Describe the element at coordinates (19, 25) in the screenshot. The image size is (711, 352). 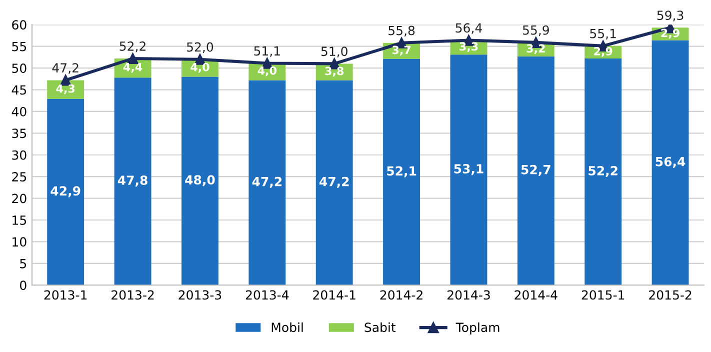
I see `y-tick-label: 60` at that location.